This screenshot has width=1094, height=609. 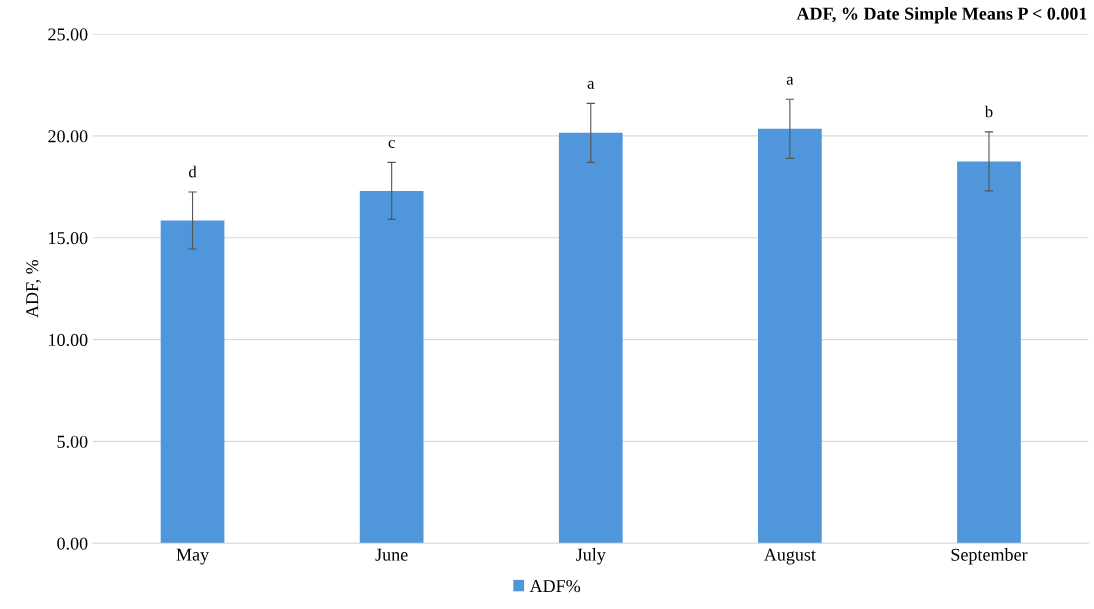 What do you see at coordinates (72, 543) in the screenshot?
I see `y-tick-label: 0.00` at bounding box center [72, 543].